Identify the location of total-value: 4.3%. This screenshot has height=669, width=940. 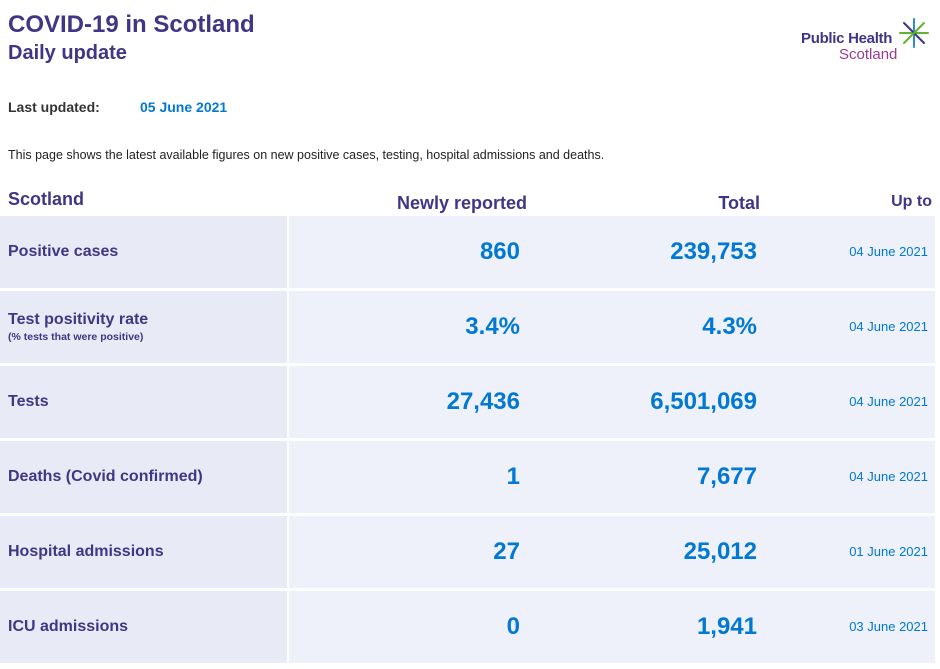
(729, 326).